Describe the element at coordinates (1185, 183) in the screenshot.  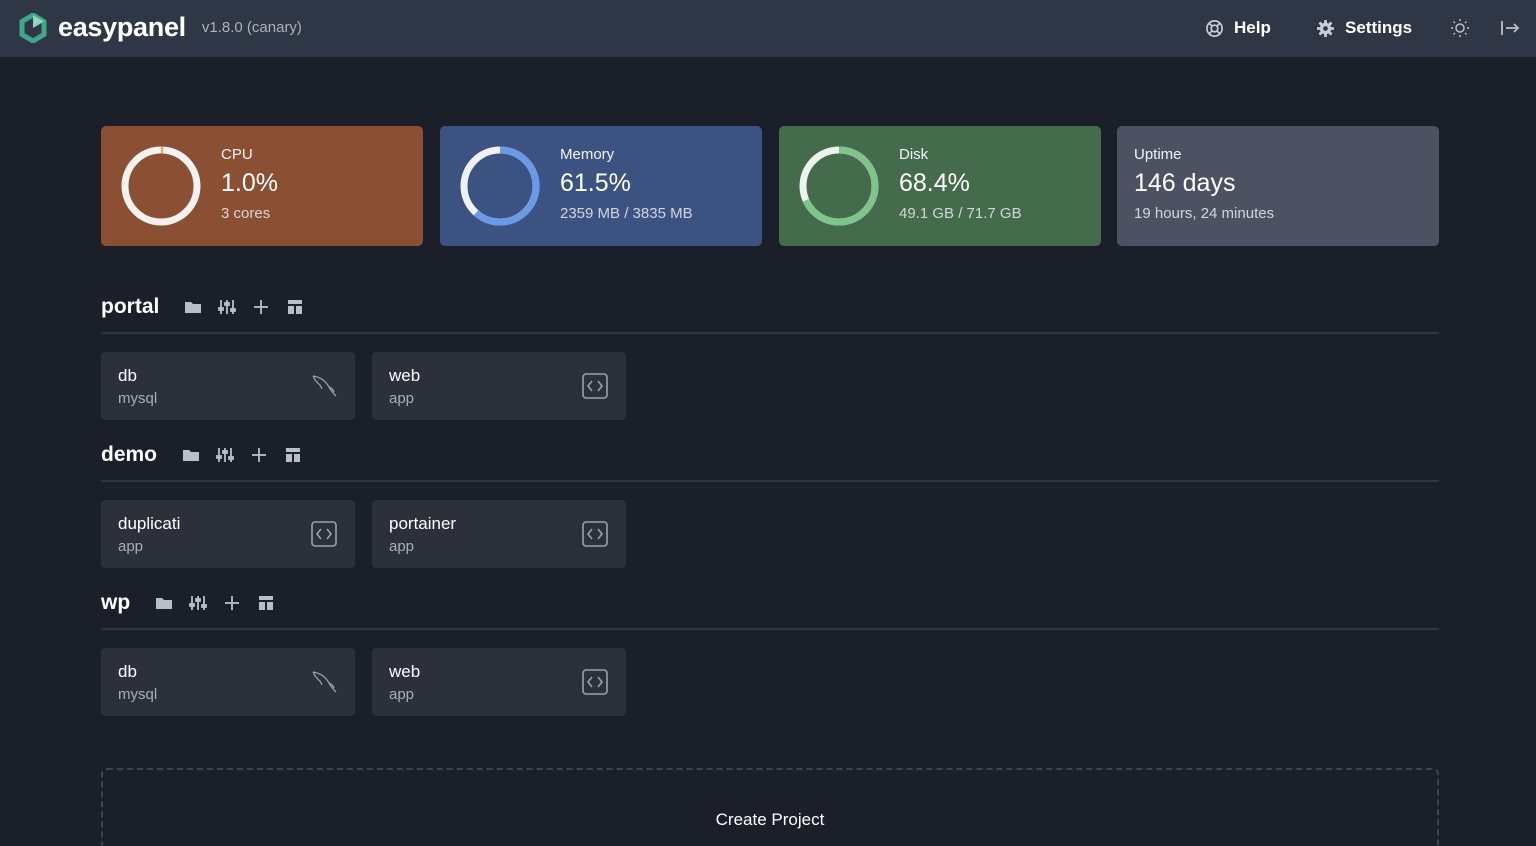
I see `uptime-value: 146 days` at that location.